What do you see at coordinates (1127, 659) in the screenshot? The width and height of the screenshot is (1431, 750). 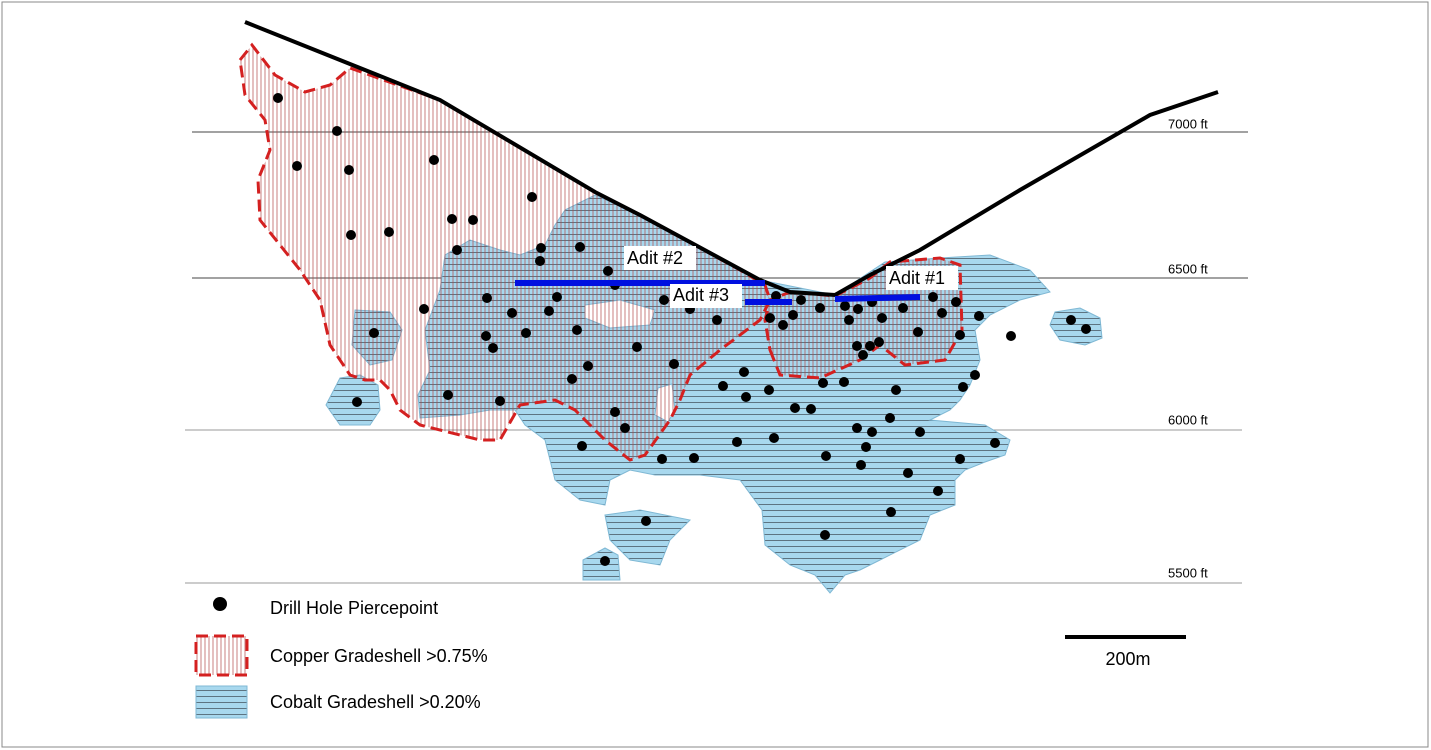 I see `scale-label: 200m` at bounding box center [1127, 659].